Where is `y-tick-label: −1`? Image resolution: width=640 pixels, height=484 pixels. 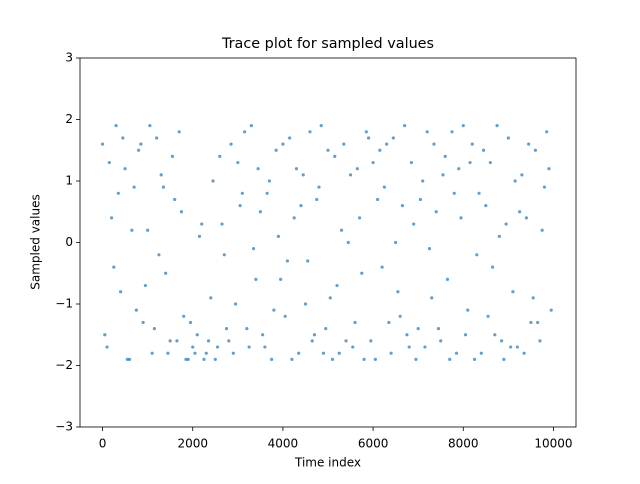 y-tick-label: −1 is located at coordinates (64, 304).